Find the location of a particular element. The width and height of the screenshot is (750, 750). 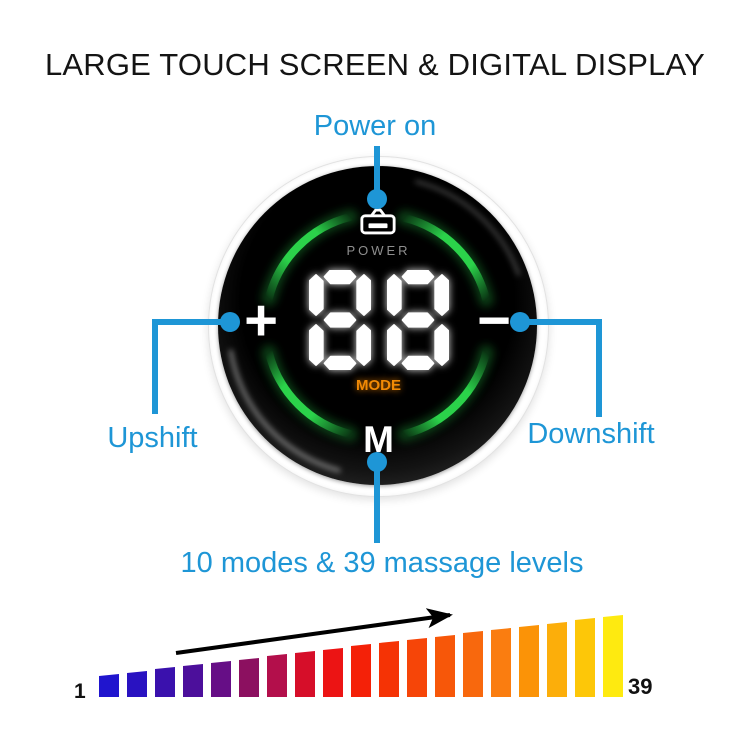

level-end-label: 39 is located at coordinates (640, 686).